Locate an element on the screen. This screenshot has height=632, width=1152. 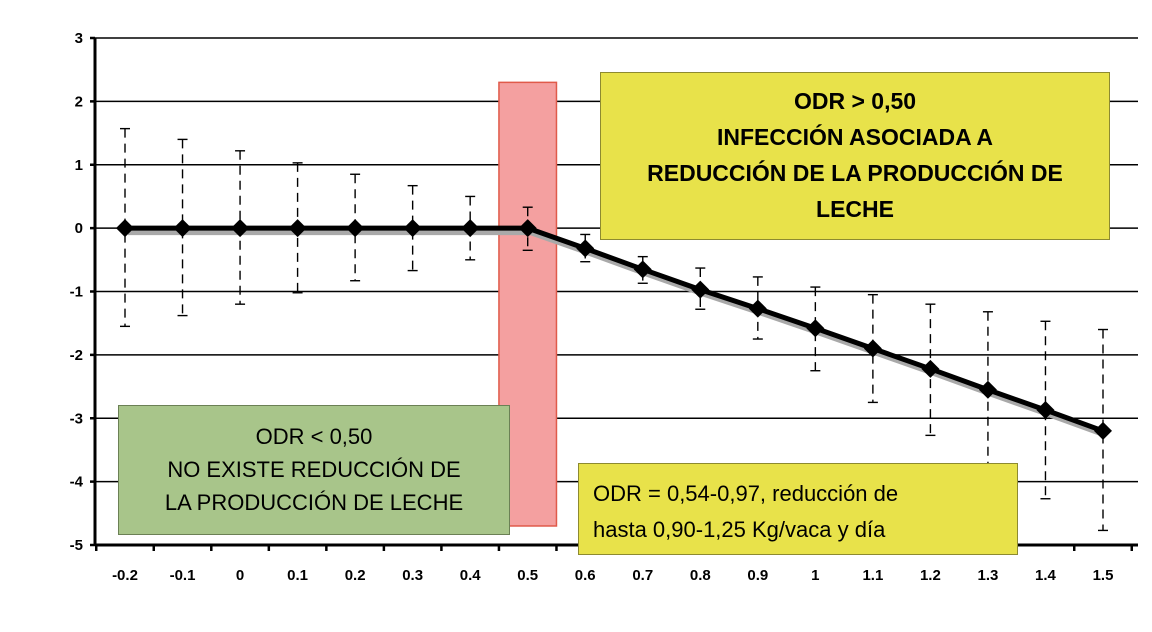
annotation-line: ODR < 0,50 is located at coordinates (314, 436).